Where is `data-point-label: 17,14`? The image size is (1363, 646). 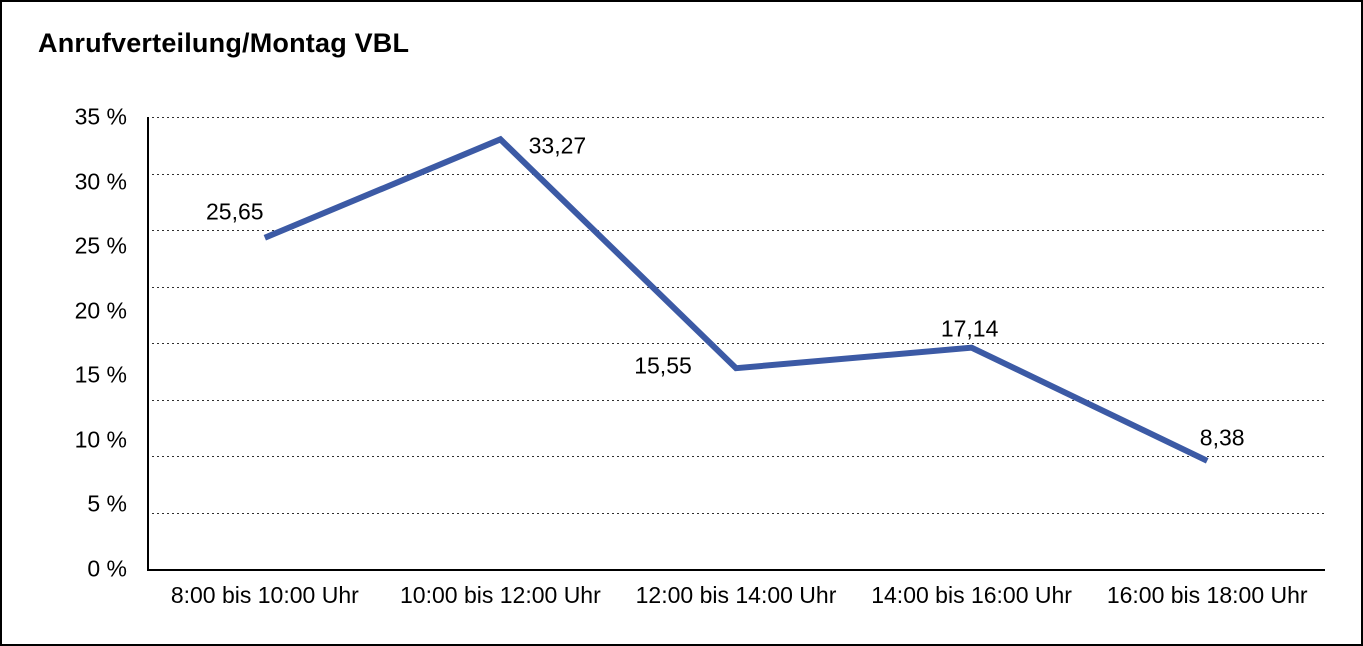
data-point-label: 17,14 is located at coordinates (969, 328).